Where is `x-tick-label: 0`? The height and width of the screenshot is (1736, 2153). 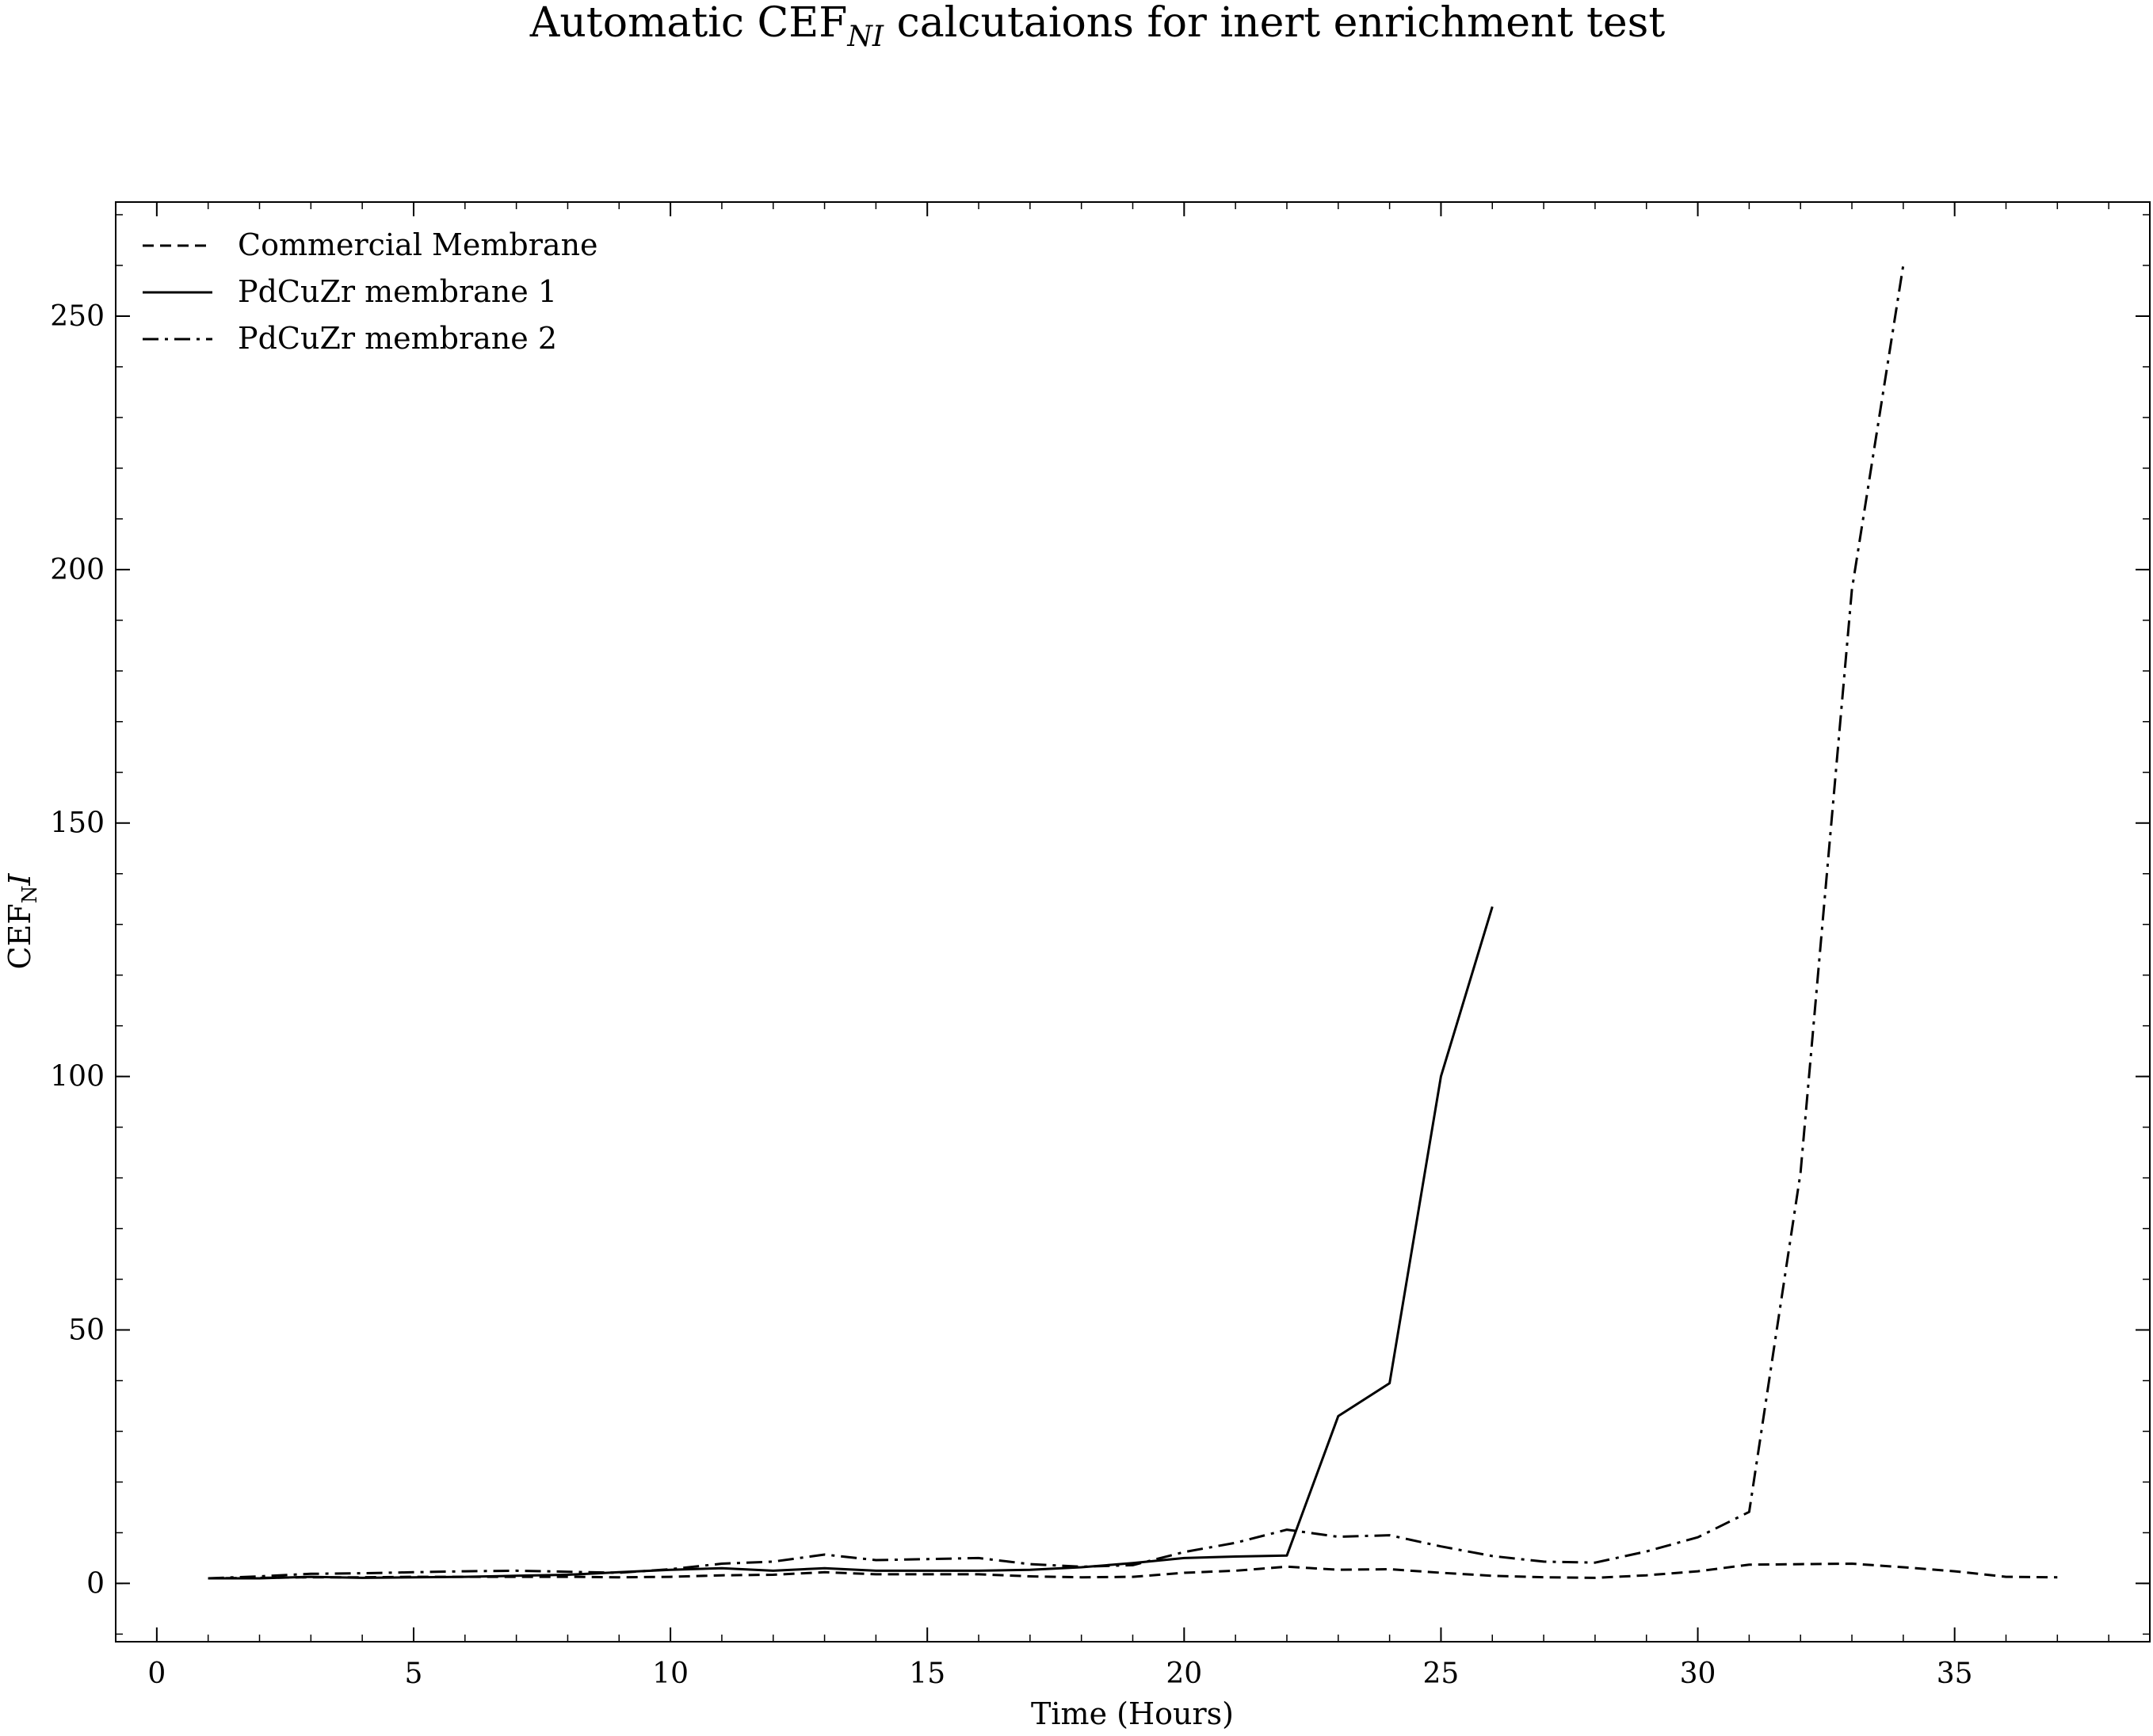
x-tick-label: 0 is located at coordinates (156, 1674).